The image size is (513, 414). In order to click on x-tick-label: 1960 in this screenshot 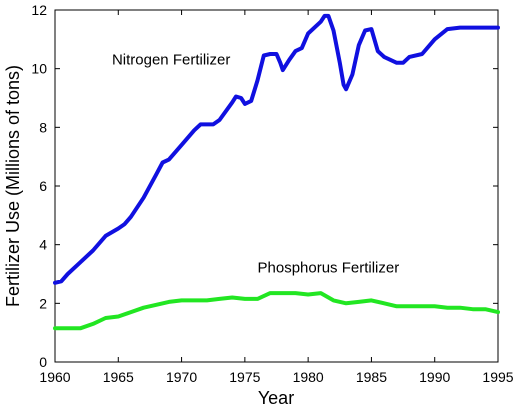, I will do `click(54, 377)`.